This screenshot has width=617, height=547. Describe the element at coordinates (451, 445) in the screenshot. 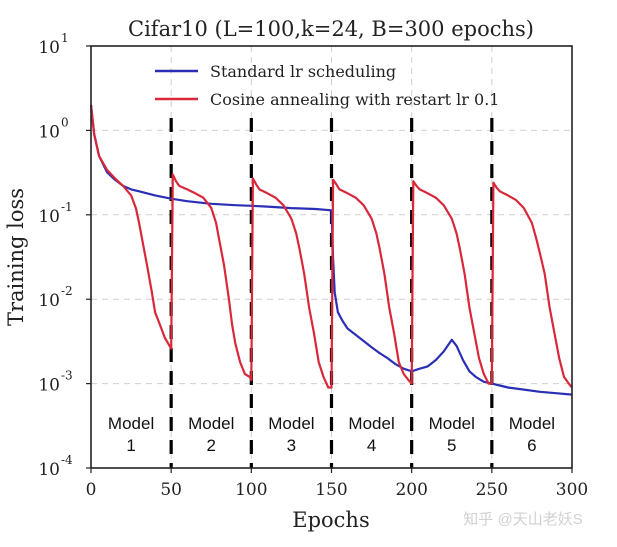

I see `model-number: 5` at that location.